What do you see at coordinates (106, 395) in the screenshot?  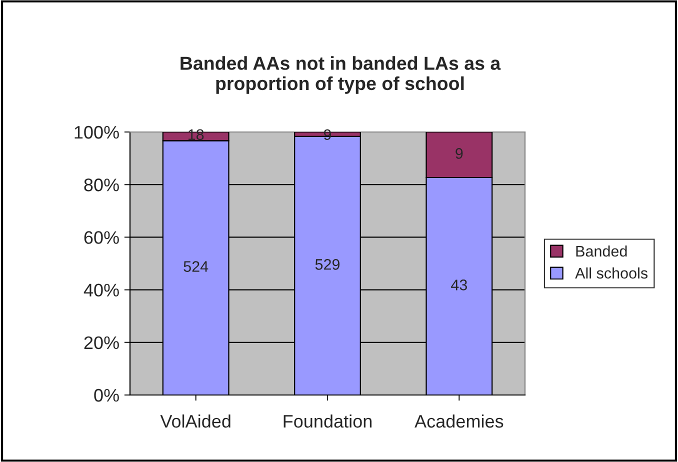 I see `y-tick-label: 0%` at bounding box center [106, 395].